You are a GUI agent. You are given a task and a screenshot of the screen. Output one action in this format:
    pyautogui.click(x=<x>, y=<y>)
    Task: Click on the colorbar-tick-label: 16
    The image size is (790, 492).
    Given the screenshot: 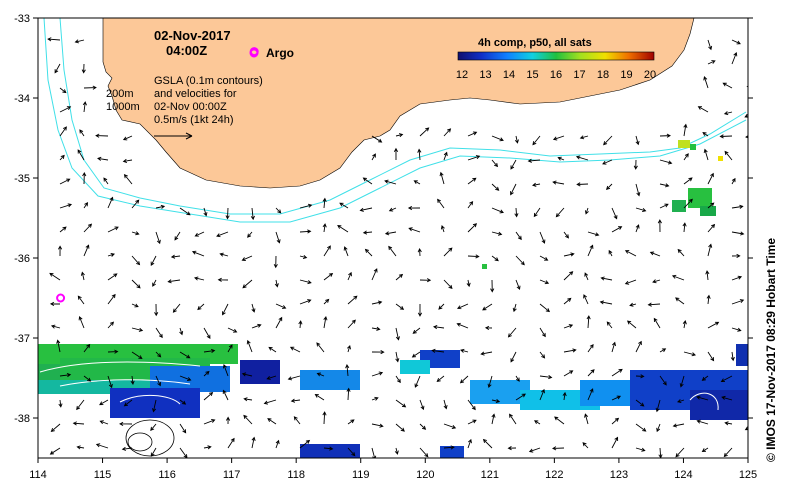 What is the action you would take?
    pyautogui.click(x=556, y=75)
    